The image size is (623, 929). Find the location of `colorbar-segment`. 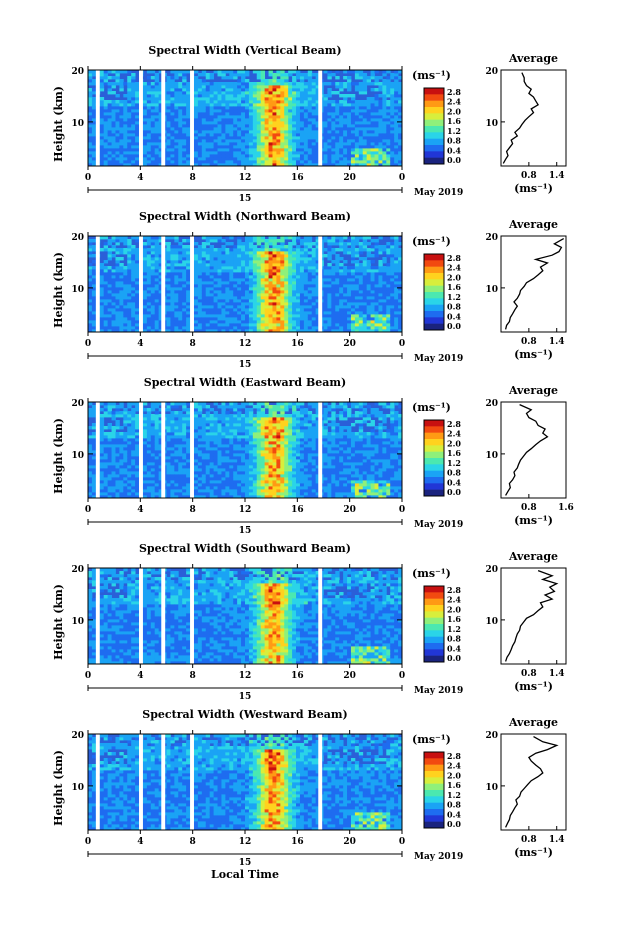

colorbar-segment is located at coordinates (434, 123).